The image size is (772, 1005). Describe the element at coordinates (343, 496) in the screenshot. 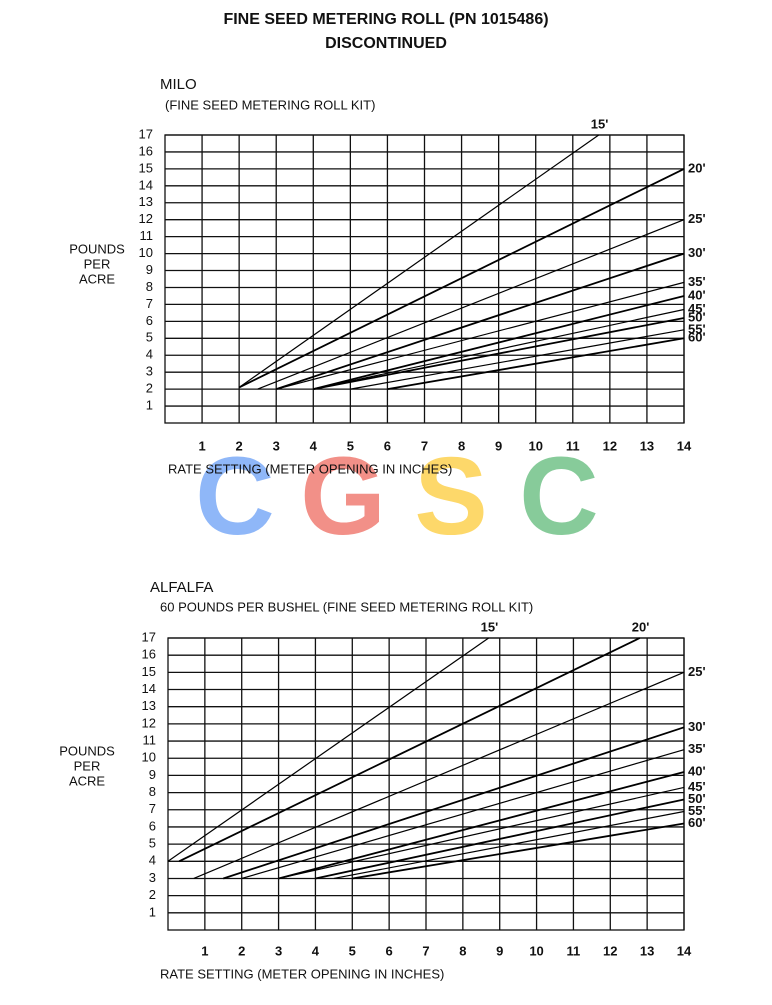

I see `watermark-letter: G` at that location.